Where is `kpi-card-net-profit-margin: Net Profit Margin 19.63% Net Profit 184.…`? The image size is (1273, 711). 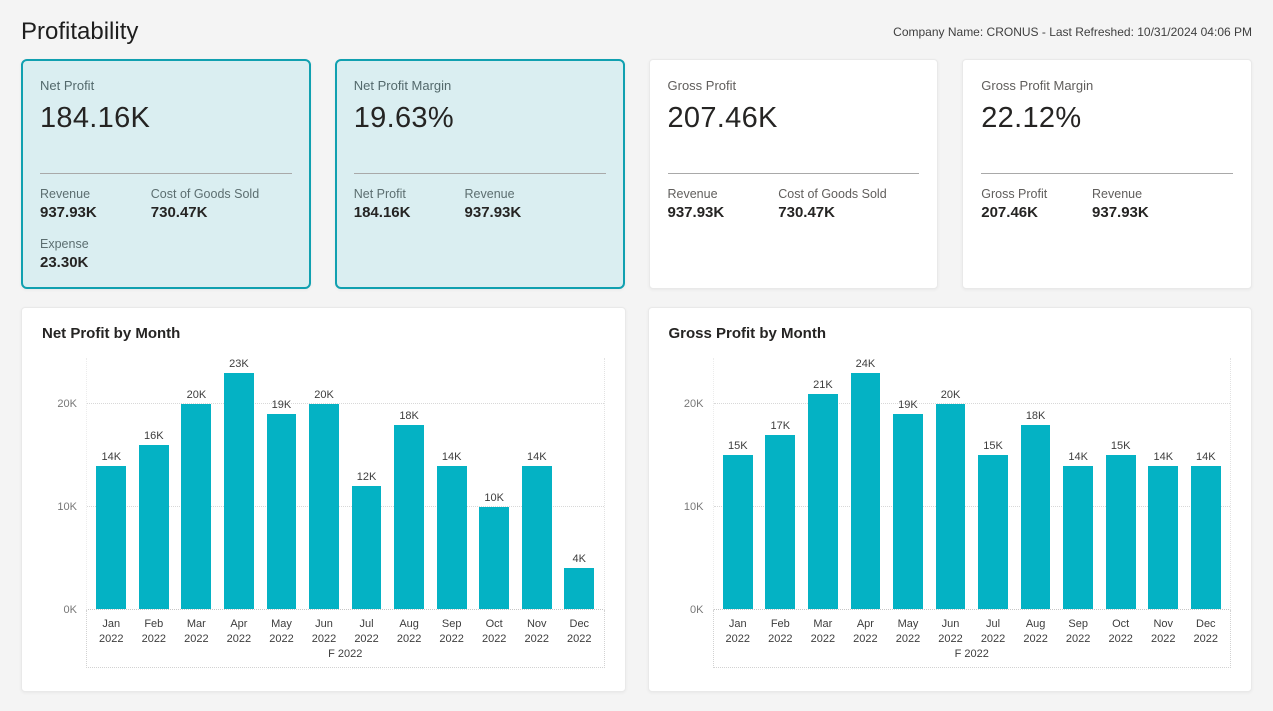
kpi-card-net-profit-margin: Net Profit Margin 19.63% Net Profit 184.… is located at coordinates (479, 174).